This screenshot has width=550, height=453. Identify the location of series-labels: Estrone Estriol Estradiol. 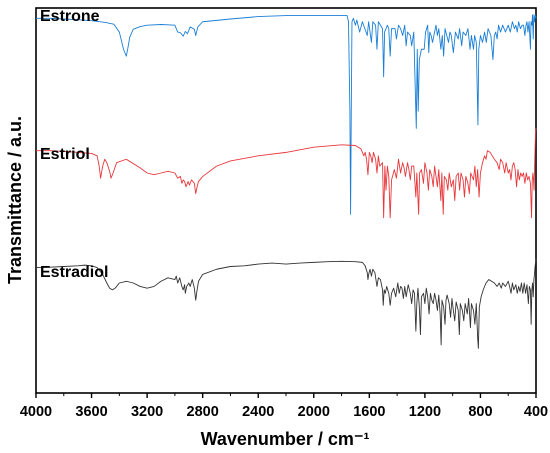
(74, 144).